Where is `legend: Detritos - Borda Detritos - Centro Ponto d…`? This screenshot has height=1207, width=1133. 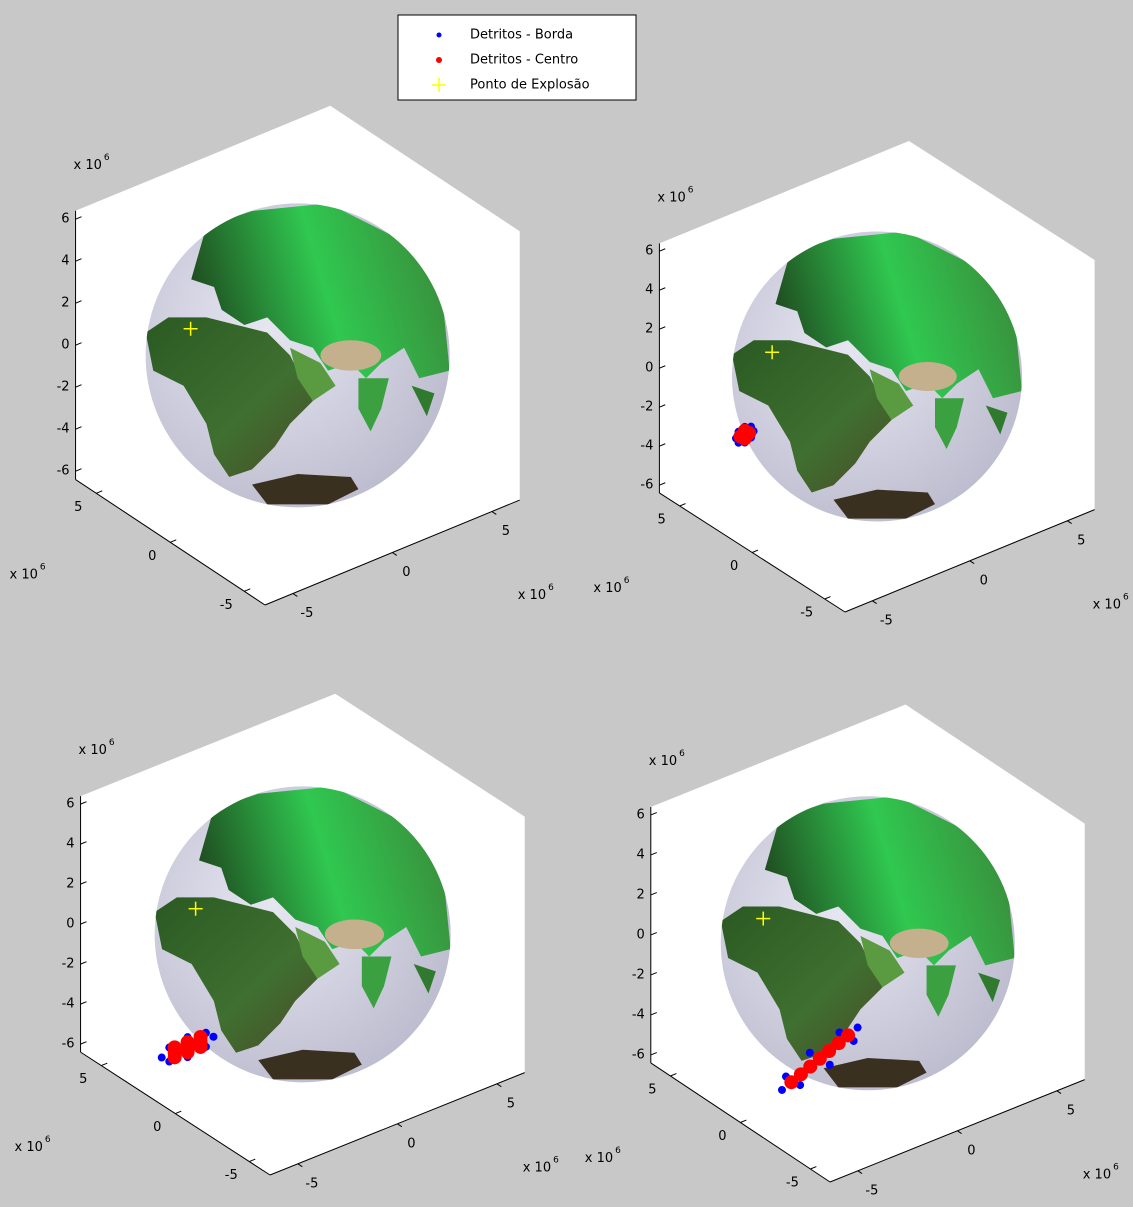 legend: Detritos - Borda Detritos - Centro Ponto d… is located at coordinates (517, 57).